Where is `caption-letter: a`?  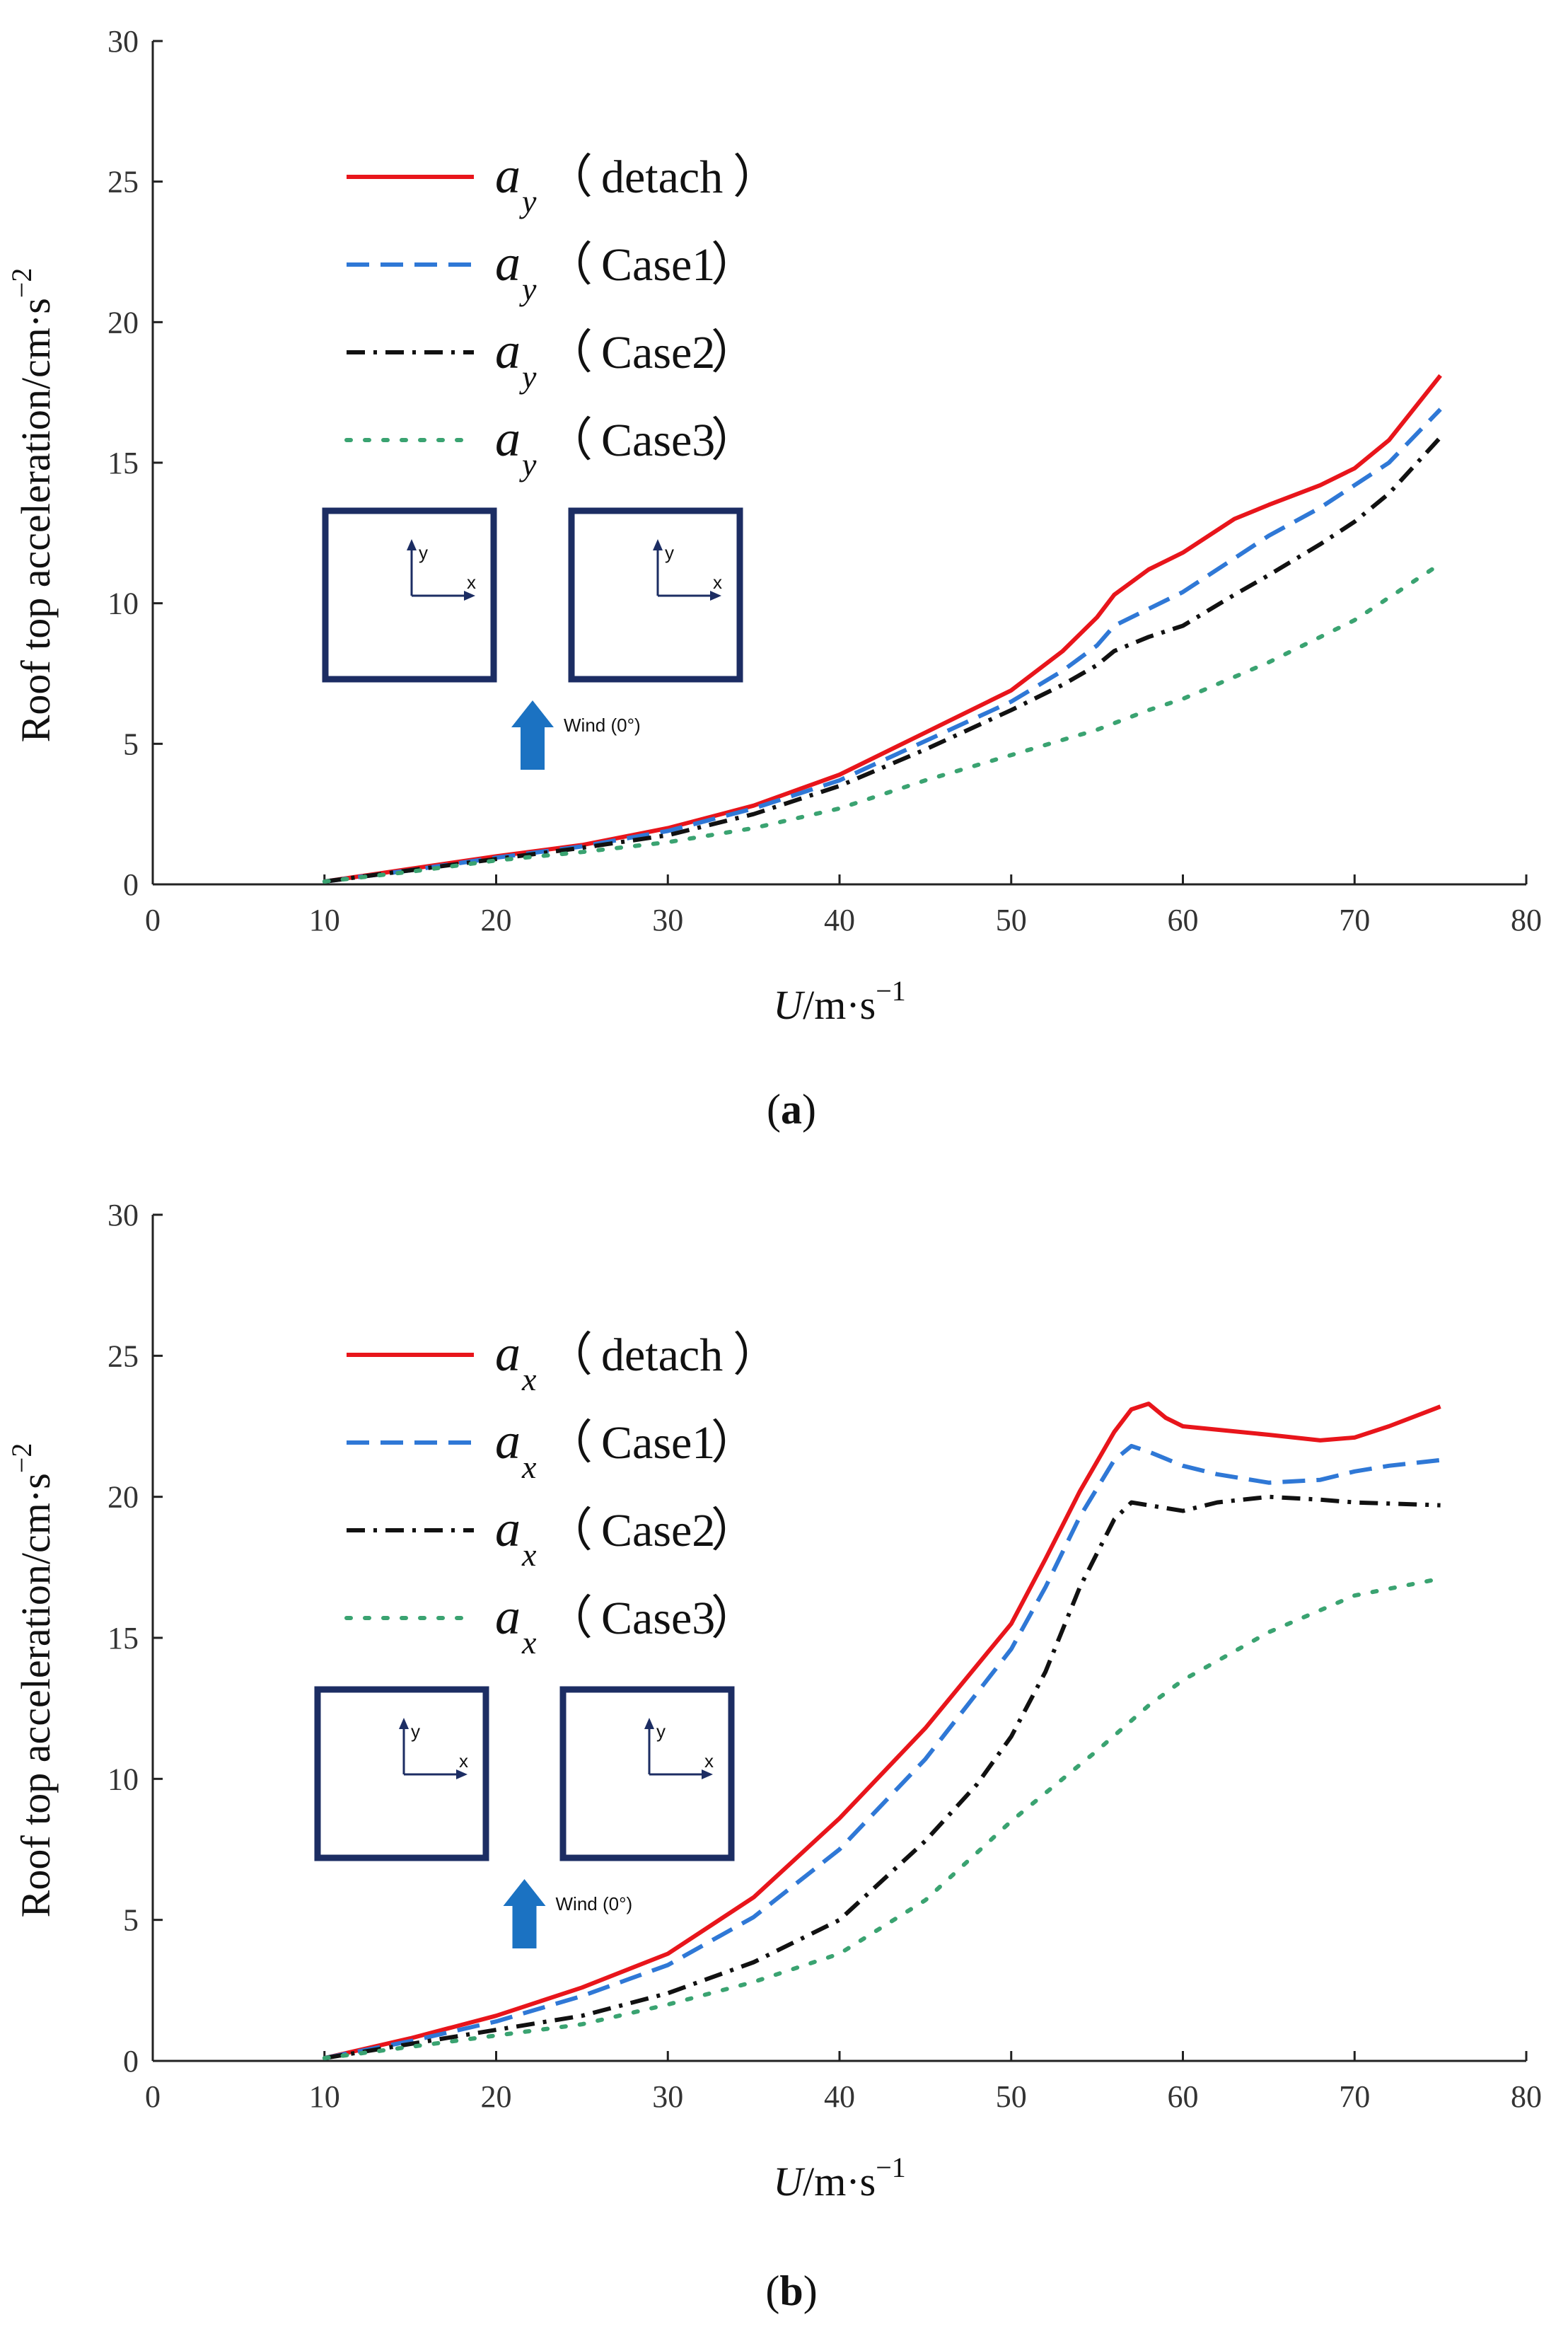 caption-letter: a is located at coordinates (791, 1109).